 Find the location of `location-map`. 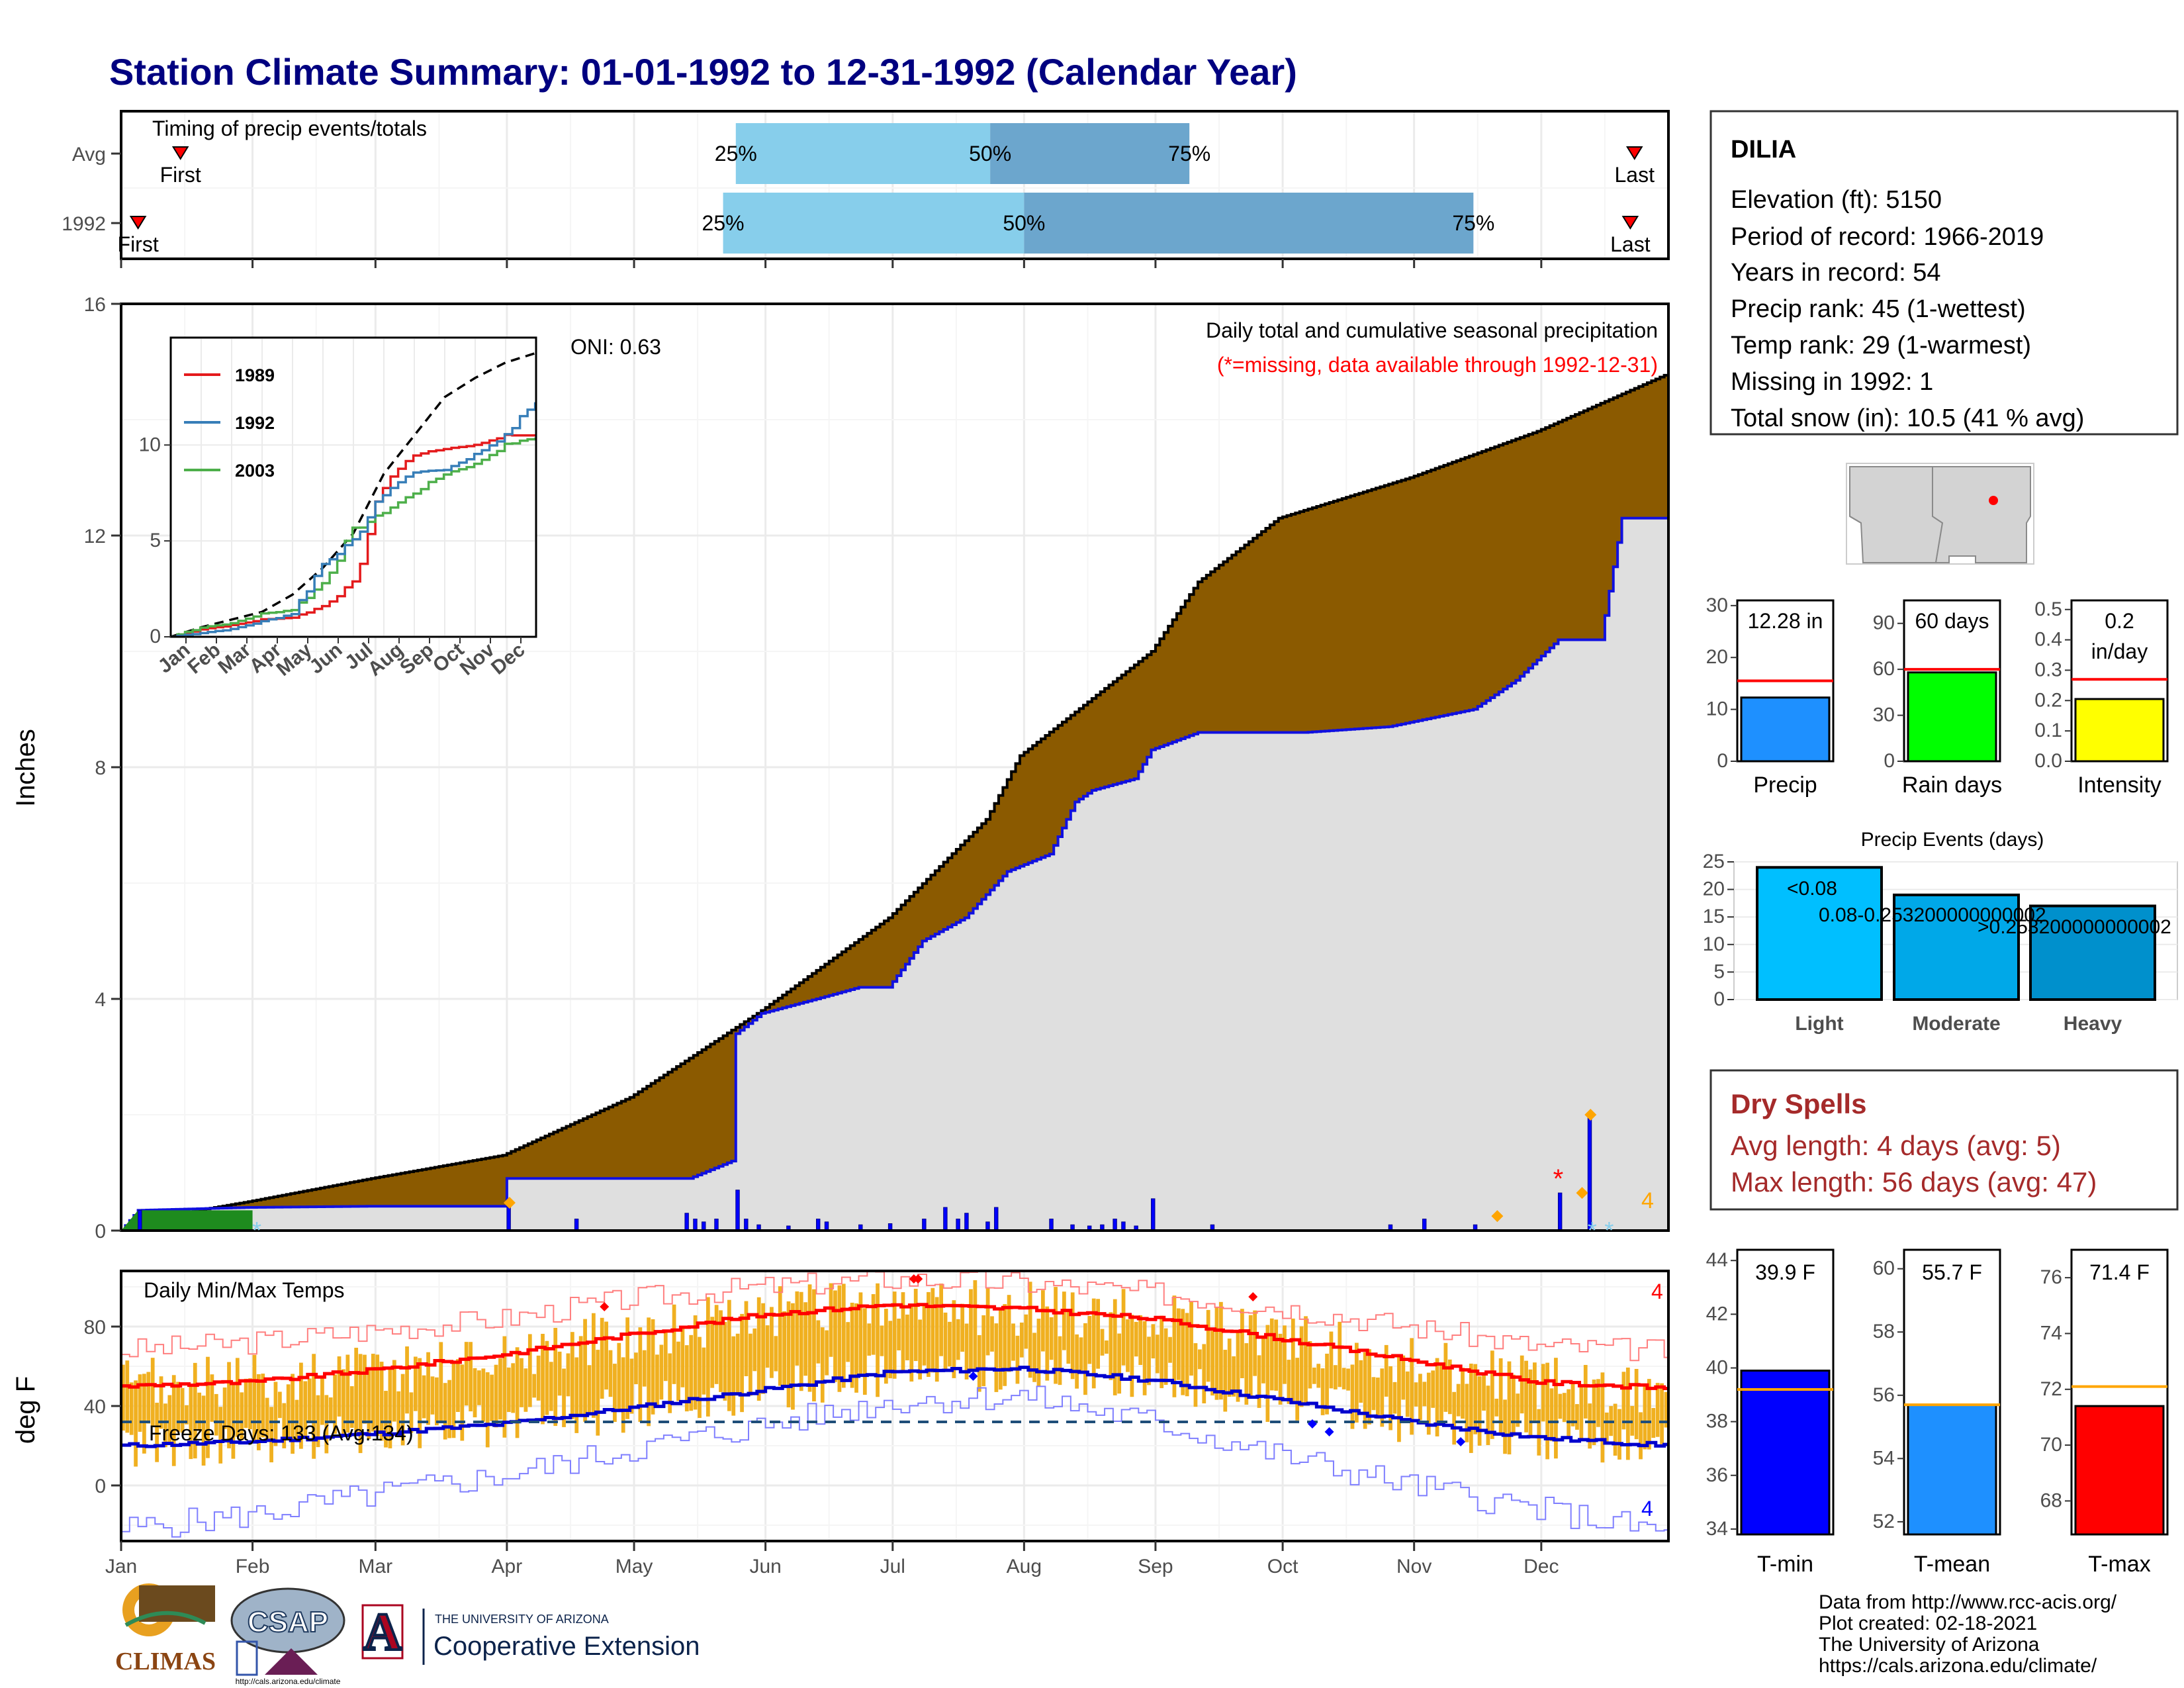

location-map is located at coordinates (1940, 514).